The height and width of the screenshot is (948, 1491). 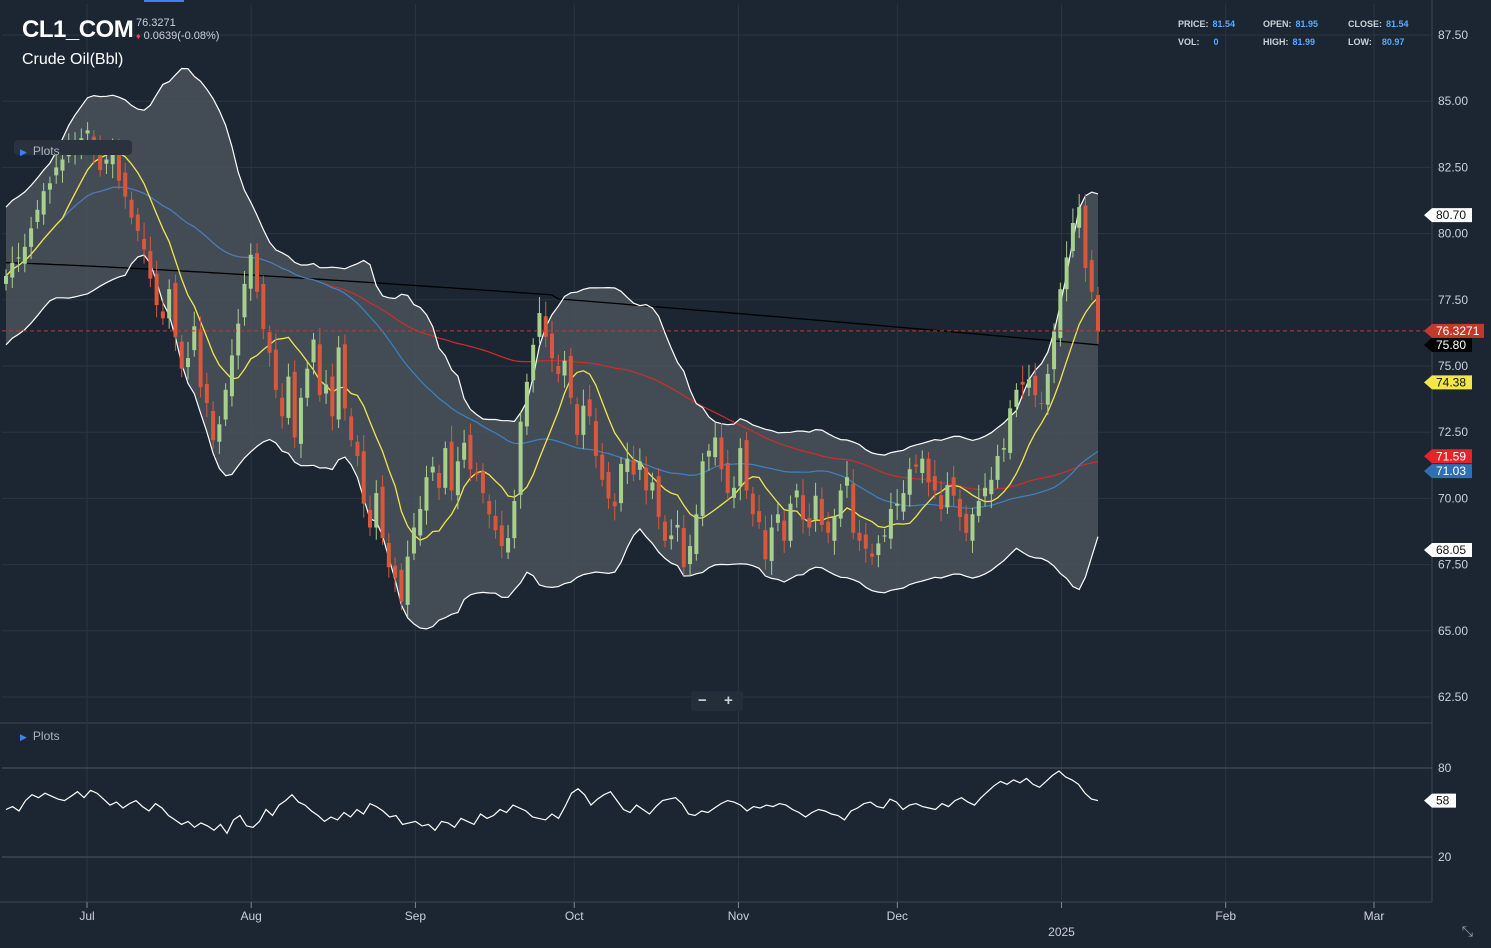 I want to click on upper-band-marker: 80.70, so click(x=1451, y=215).